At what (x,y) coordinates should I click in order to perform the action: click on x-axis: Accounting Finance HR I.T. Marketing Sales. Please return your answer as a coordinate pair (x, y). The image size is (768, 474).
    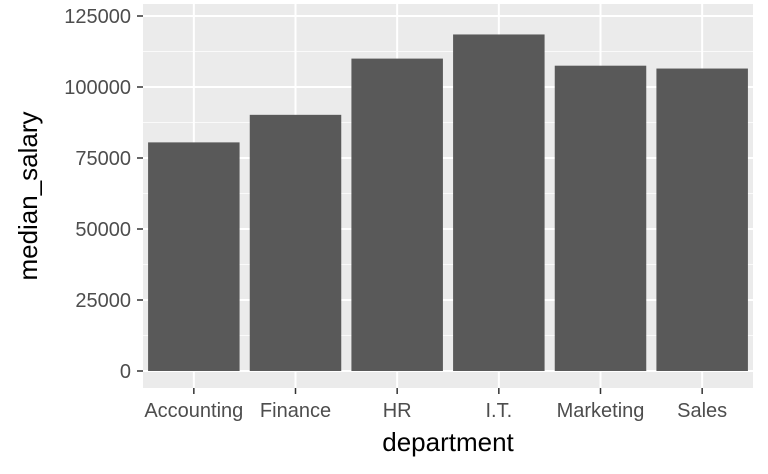
    Looking at the image, I should click on (435, 405).